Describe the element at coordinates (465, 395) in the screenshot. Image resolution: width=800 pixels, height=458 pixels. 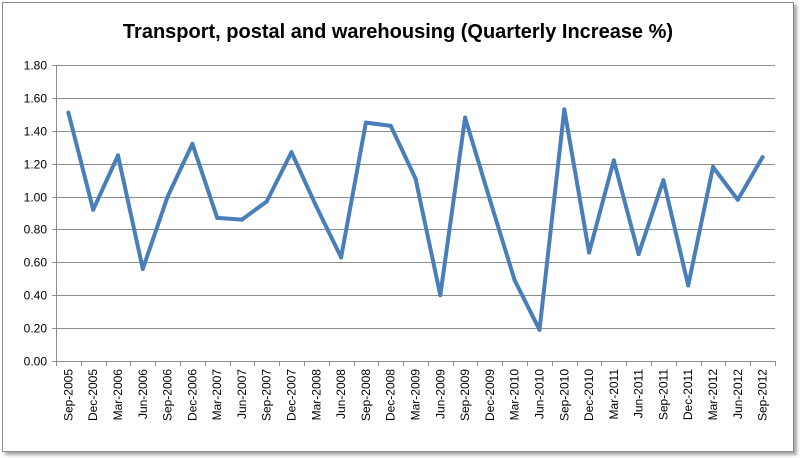
I see `x-tick-label: Sep-2009` at that location.